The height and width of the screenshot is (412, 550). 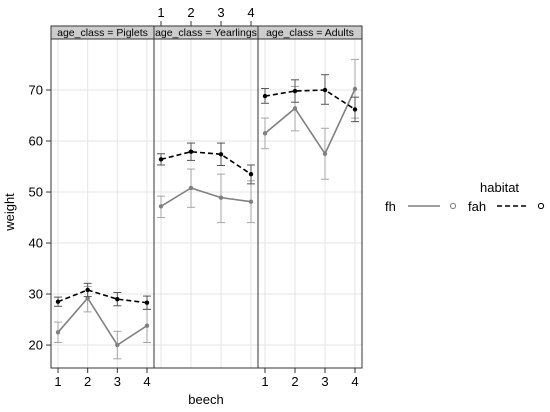 What do you see at coordinates (206, 33) in the screenshot?
I see `panel-strip-label: age_class = Yearlings` at bounding box center [206, 33].